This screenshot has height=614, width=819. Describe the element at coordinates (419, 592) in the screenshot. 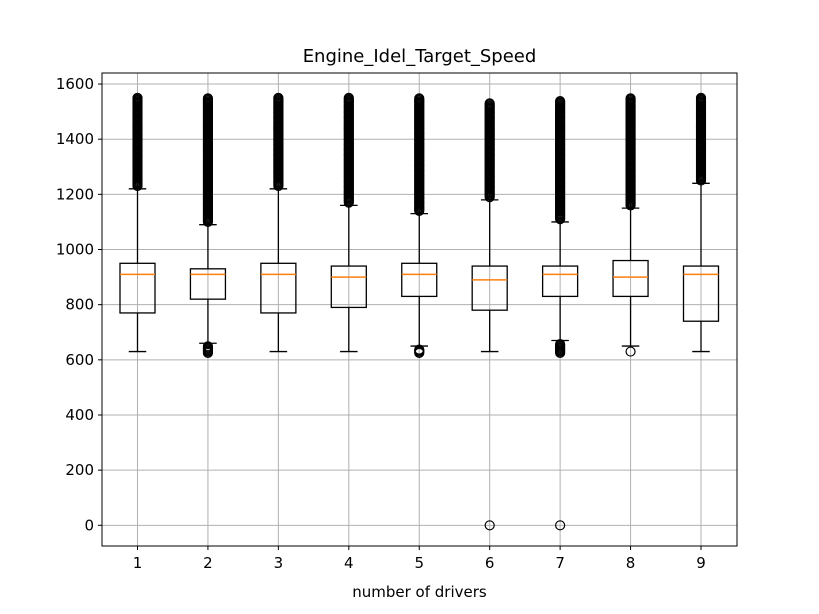

I see `x-axis-label: number of drivers` at that location.